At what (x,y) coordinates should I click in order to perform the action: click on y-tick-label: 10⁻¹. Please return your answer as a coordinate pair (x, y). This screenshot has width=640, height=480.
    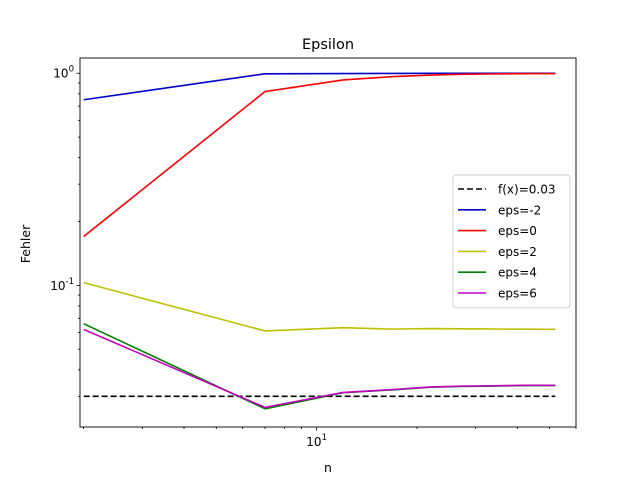
    Looking at the image, I should click on (62, 285).